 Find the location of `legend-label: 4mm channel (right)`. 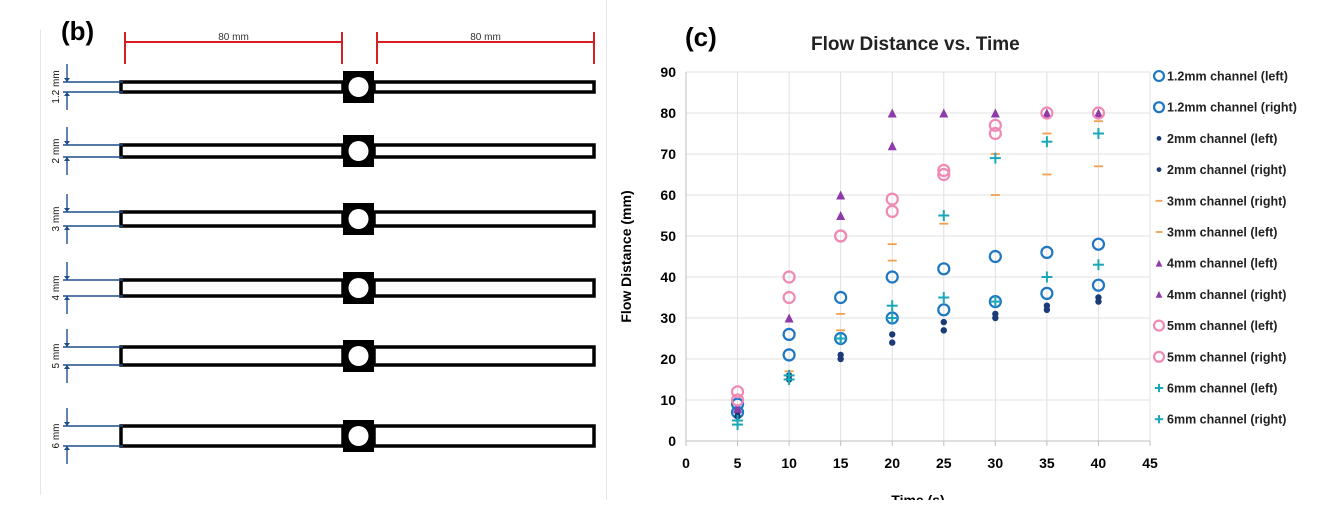

legend-label: 4mm channel (right) is located at coordinates (1226, 295).